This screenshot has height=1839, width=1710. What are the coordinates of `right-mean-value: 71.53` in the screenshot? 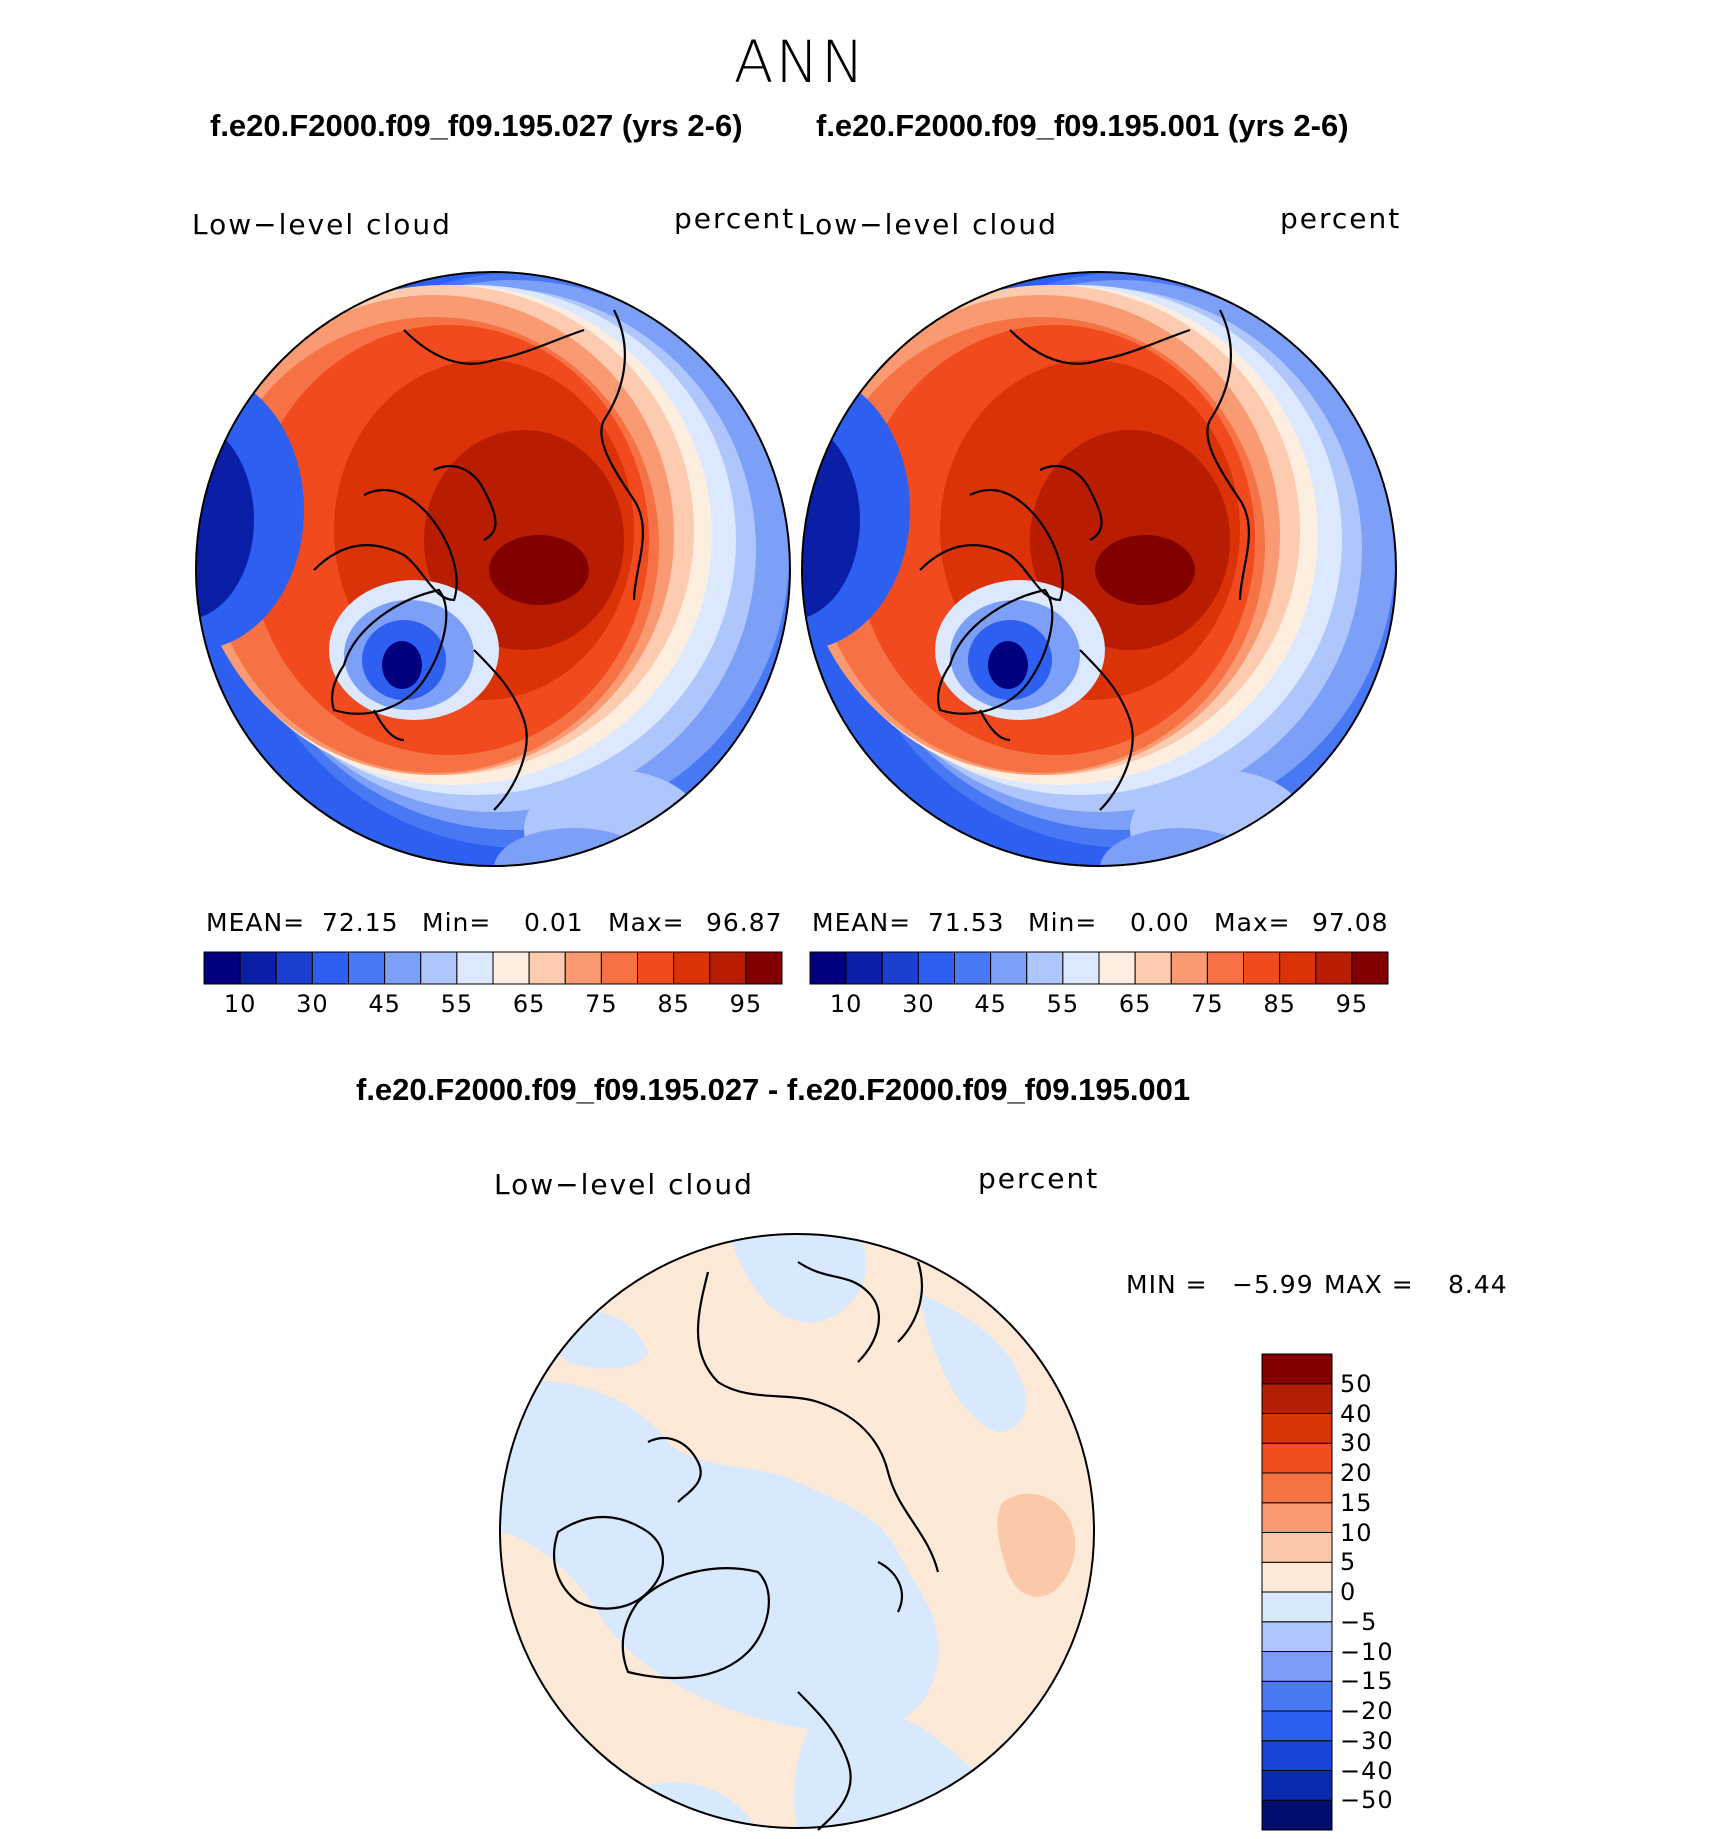 It's located at (966, 922).